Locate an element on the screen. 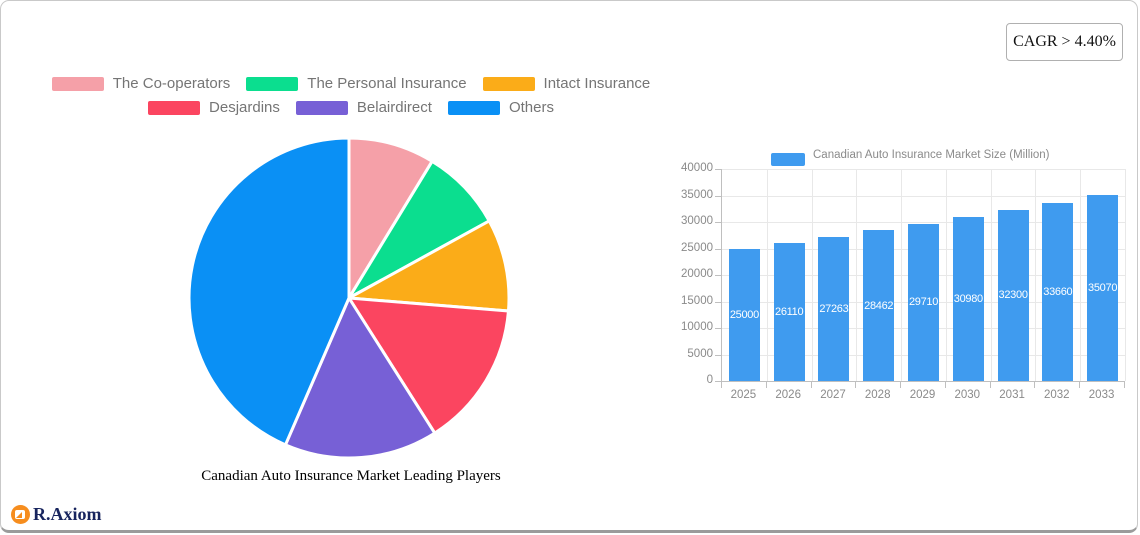  legend-item-intact-insurance: Intact Insurance is located at coordinates (566, 83).